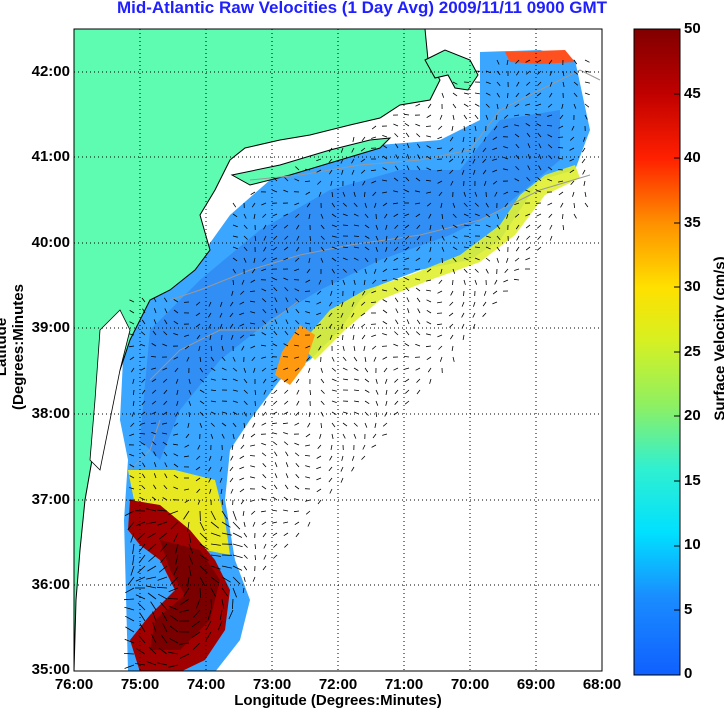  I want to click on x-tick-label: 74:00, so click(206, 684).